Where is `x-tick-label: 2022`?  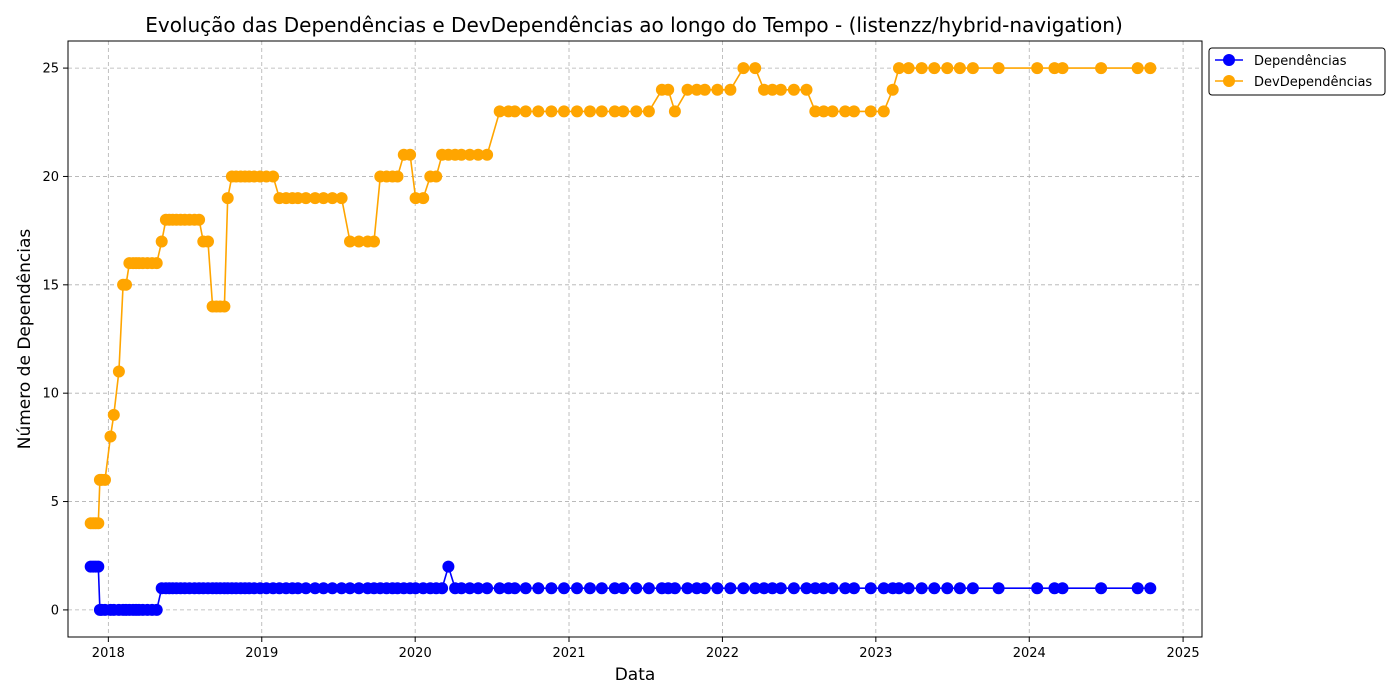 x-tick-label: 2022 is located at coordinates (722, 653).